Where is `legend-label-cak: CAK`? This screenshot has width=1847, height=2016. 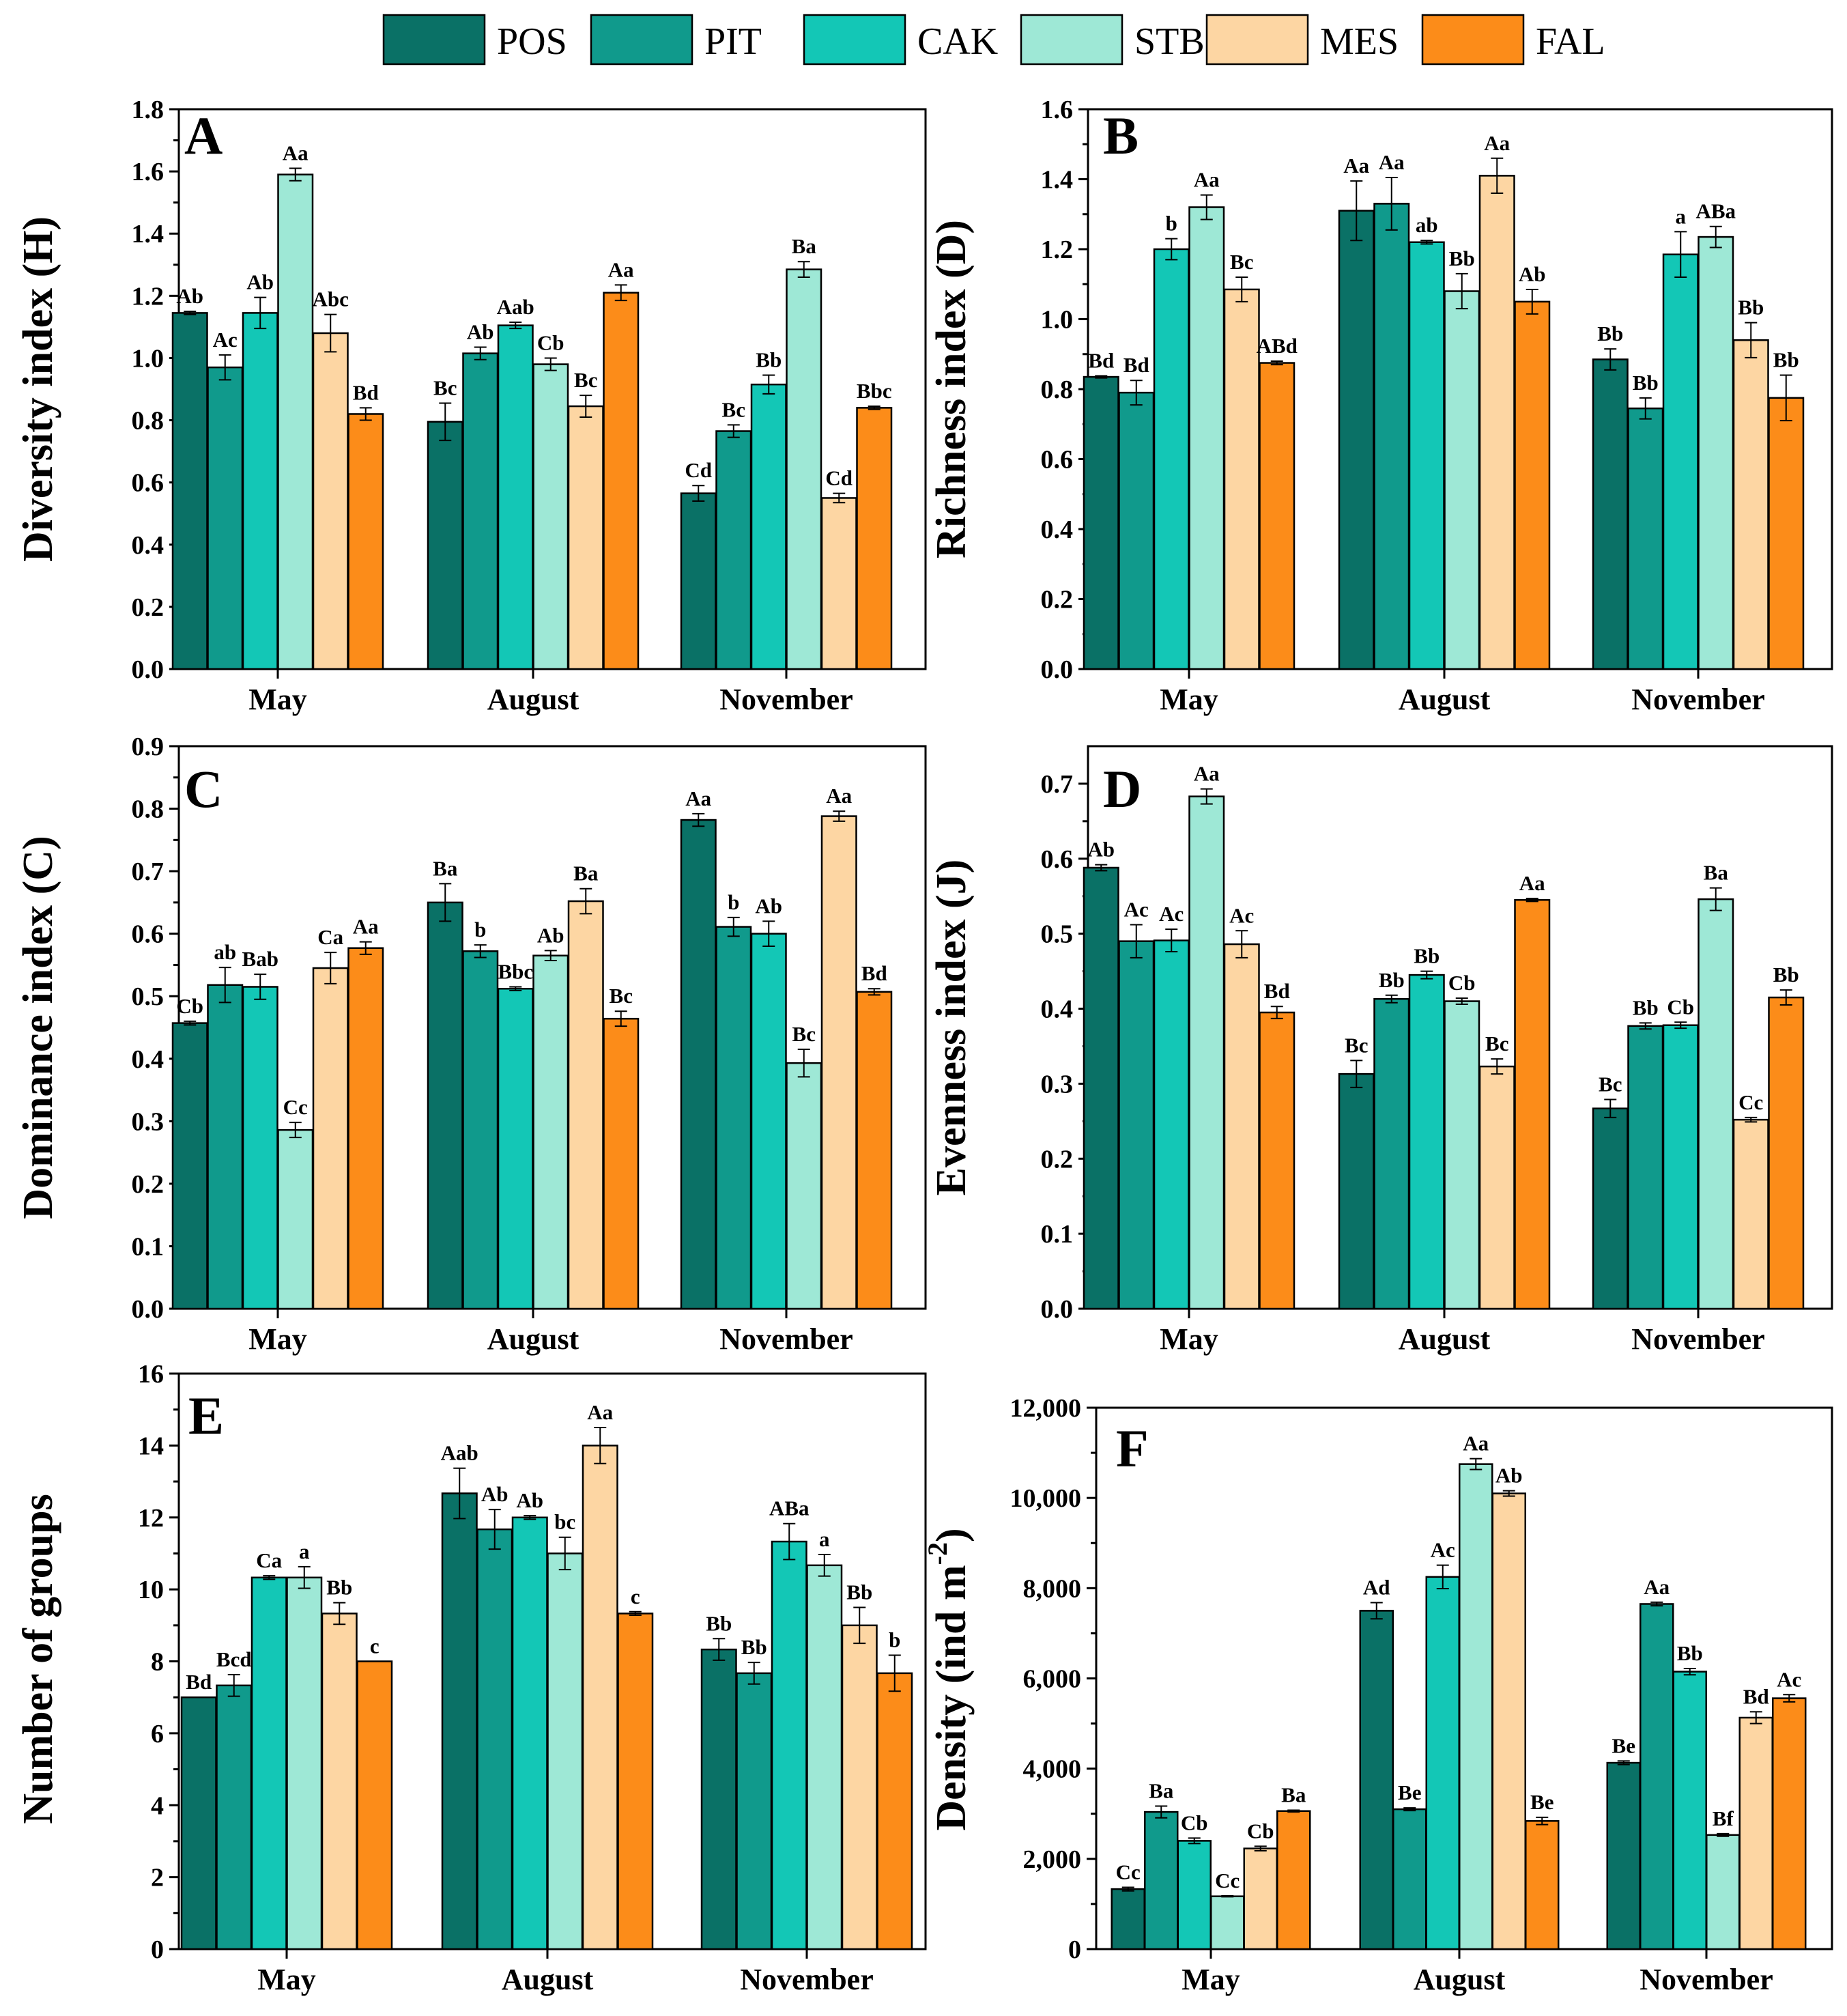 legend-label-cak: CAK is located at coordinates (958, 41).